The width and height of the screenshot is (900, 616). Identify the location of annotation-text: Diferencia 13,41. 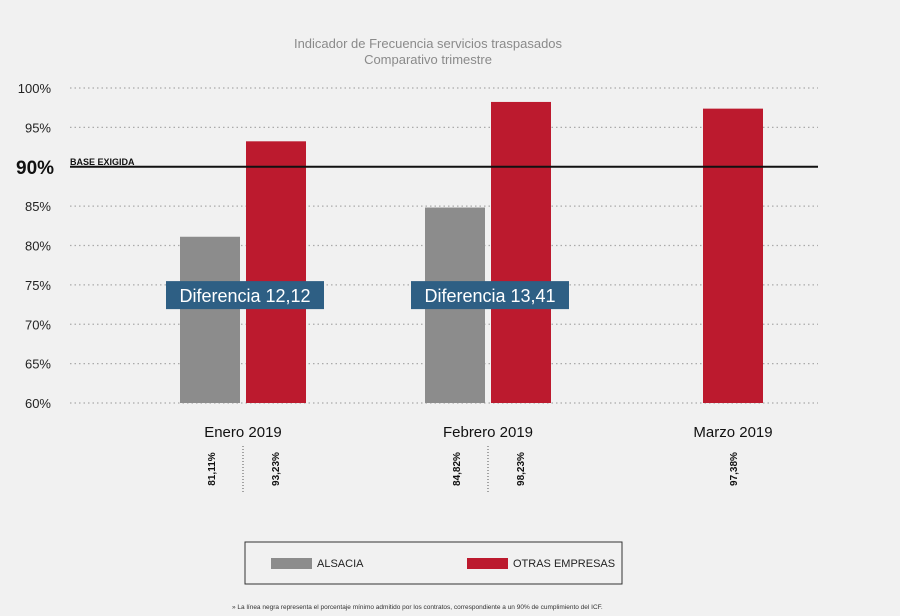
(489, 296).